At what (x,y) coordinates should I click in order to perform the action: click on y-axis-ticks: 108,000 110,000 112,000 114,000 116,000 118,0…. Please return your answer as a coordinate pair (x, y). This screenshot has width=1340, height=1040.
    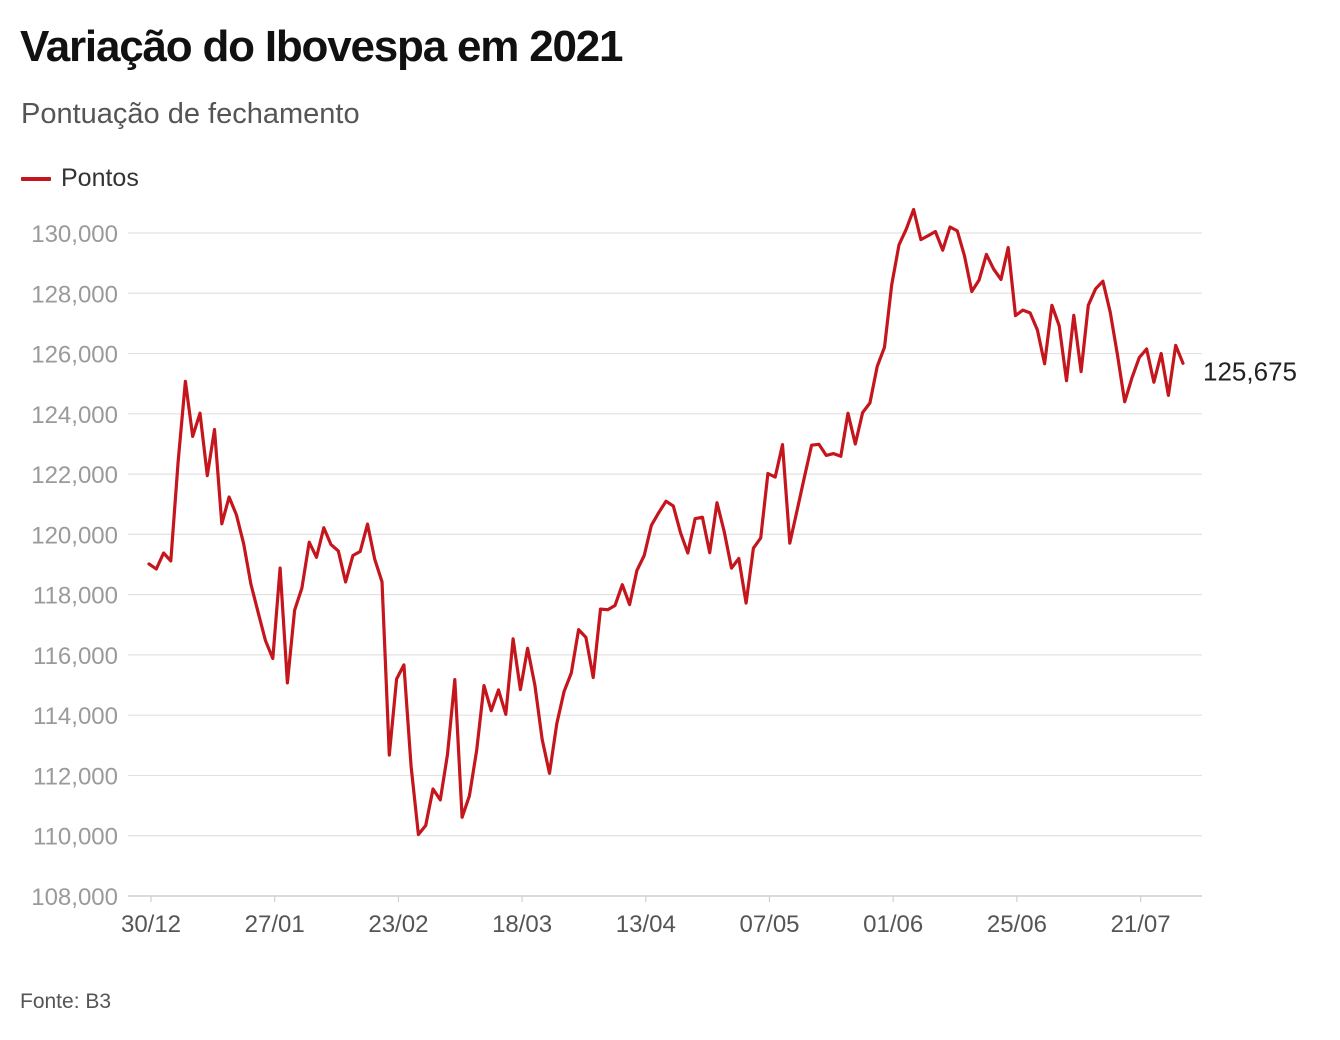
    Looking at the image, I should click on (74, 566).